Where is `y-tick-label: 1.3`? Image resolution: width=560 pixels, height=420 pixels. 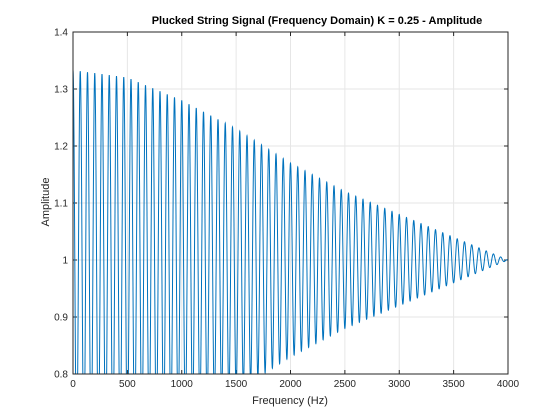 y-tick-label: 1.3 is located at coordinates (61, 90).